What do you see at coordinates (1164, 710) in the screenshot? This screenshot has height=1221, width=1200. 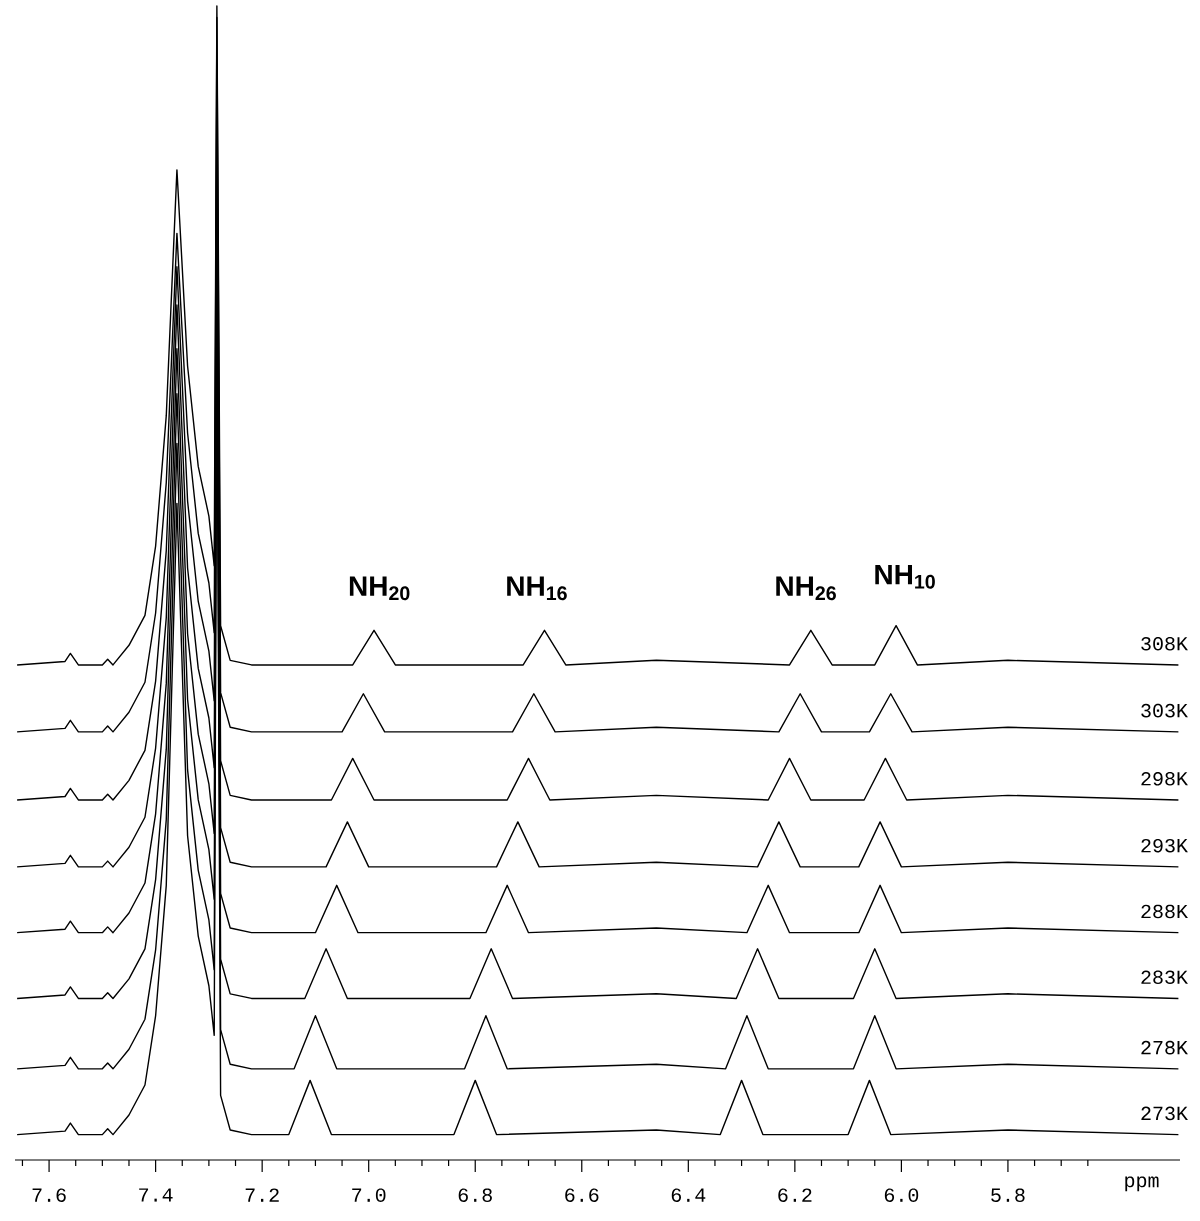 I see `series-label: 303K` at bounding box center [1164, 710].